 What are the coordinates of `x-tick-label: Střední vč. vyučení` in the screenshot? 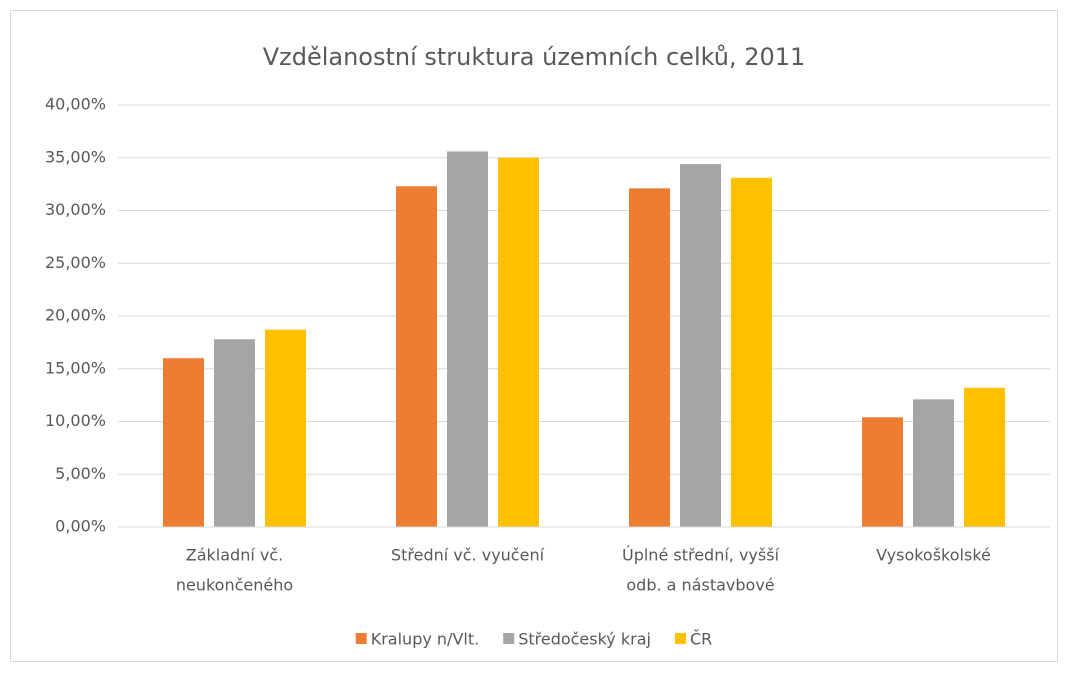 It's located at (468, 555).